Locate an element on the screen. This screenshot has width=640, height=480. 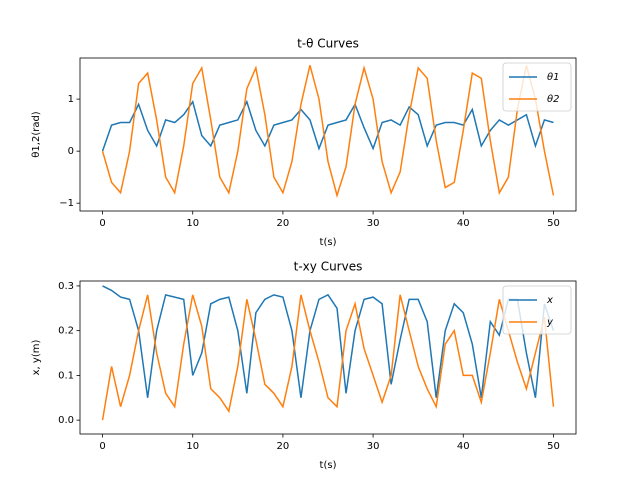
y-tick-label: −1 is located at coordinates (66, 203).